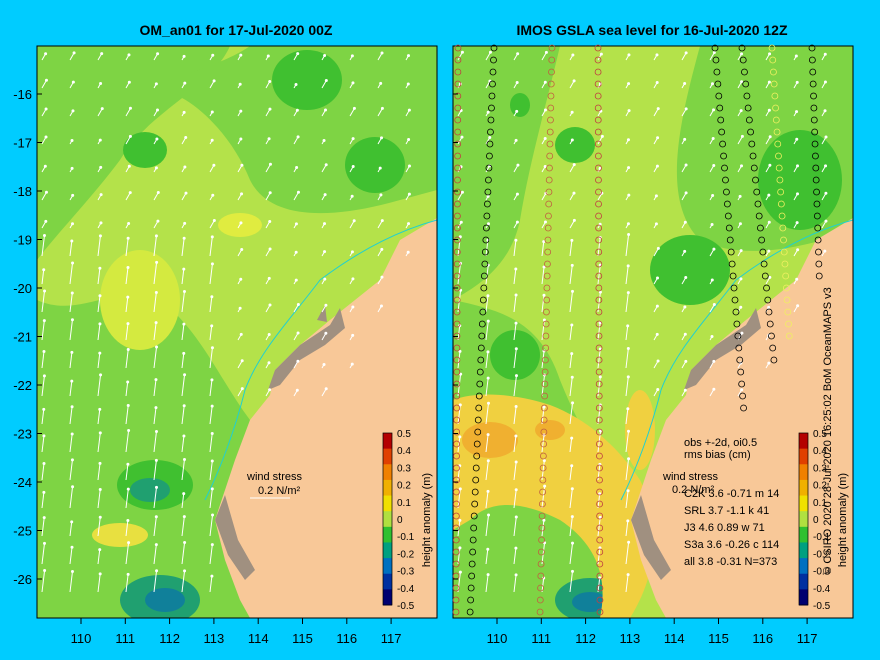  I want to click on wind-stress-scale-left: 0.2 N/m², so click(279, 491).